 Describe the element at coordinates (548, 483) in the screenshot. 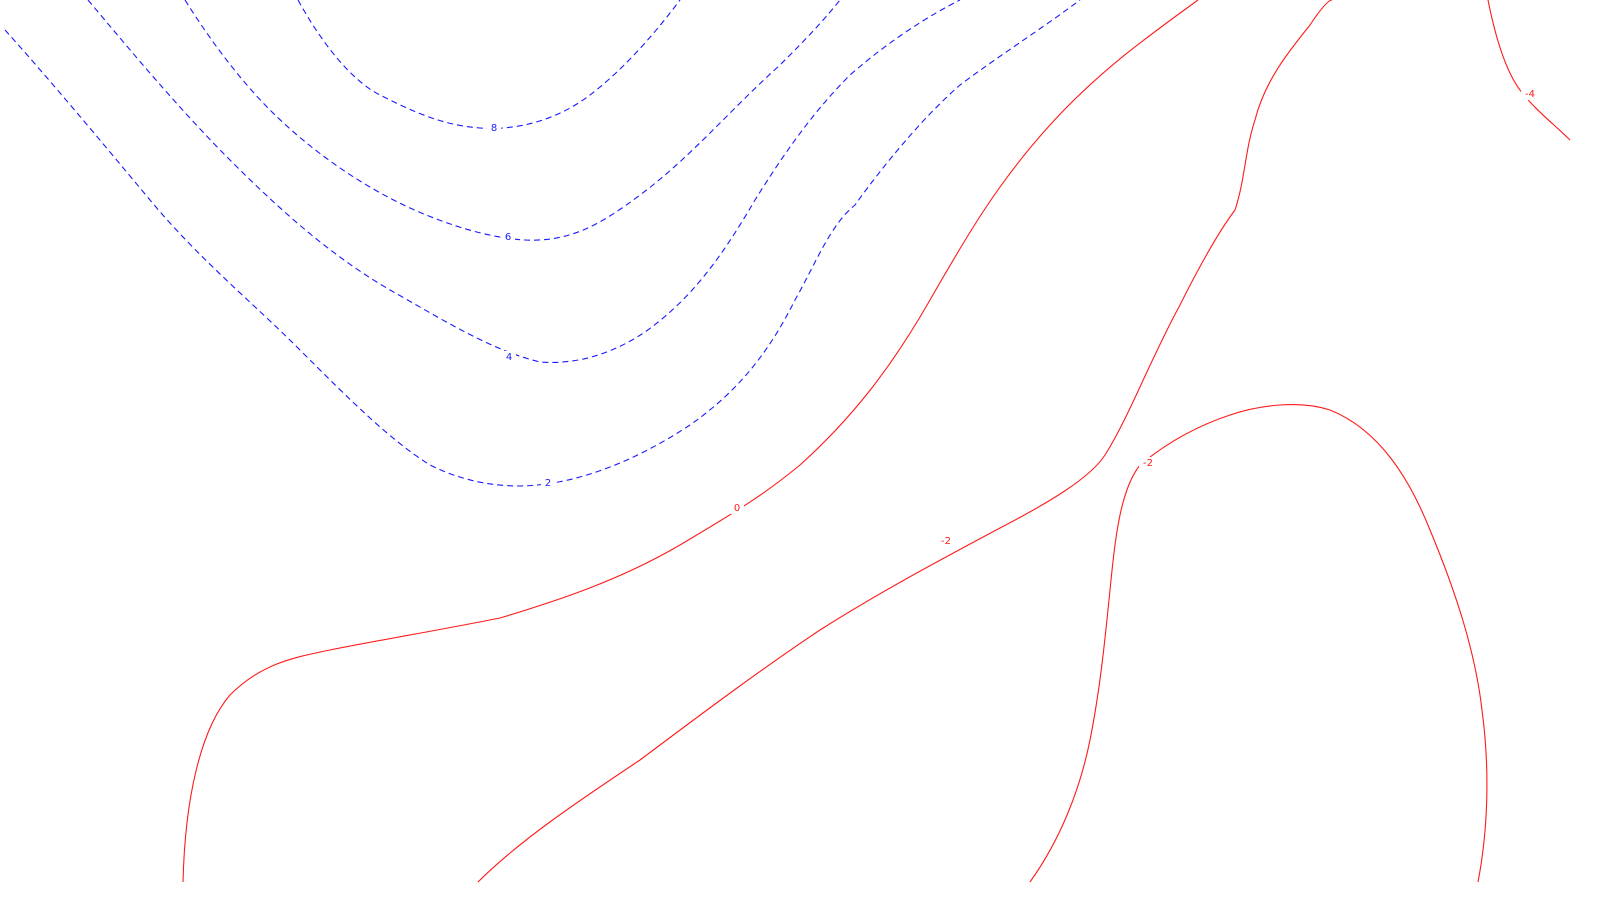

I see `contour-label-2: 2` at that location.